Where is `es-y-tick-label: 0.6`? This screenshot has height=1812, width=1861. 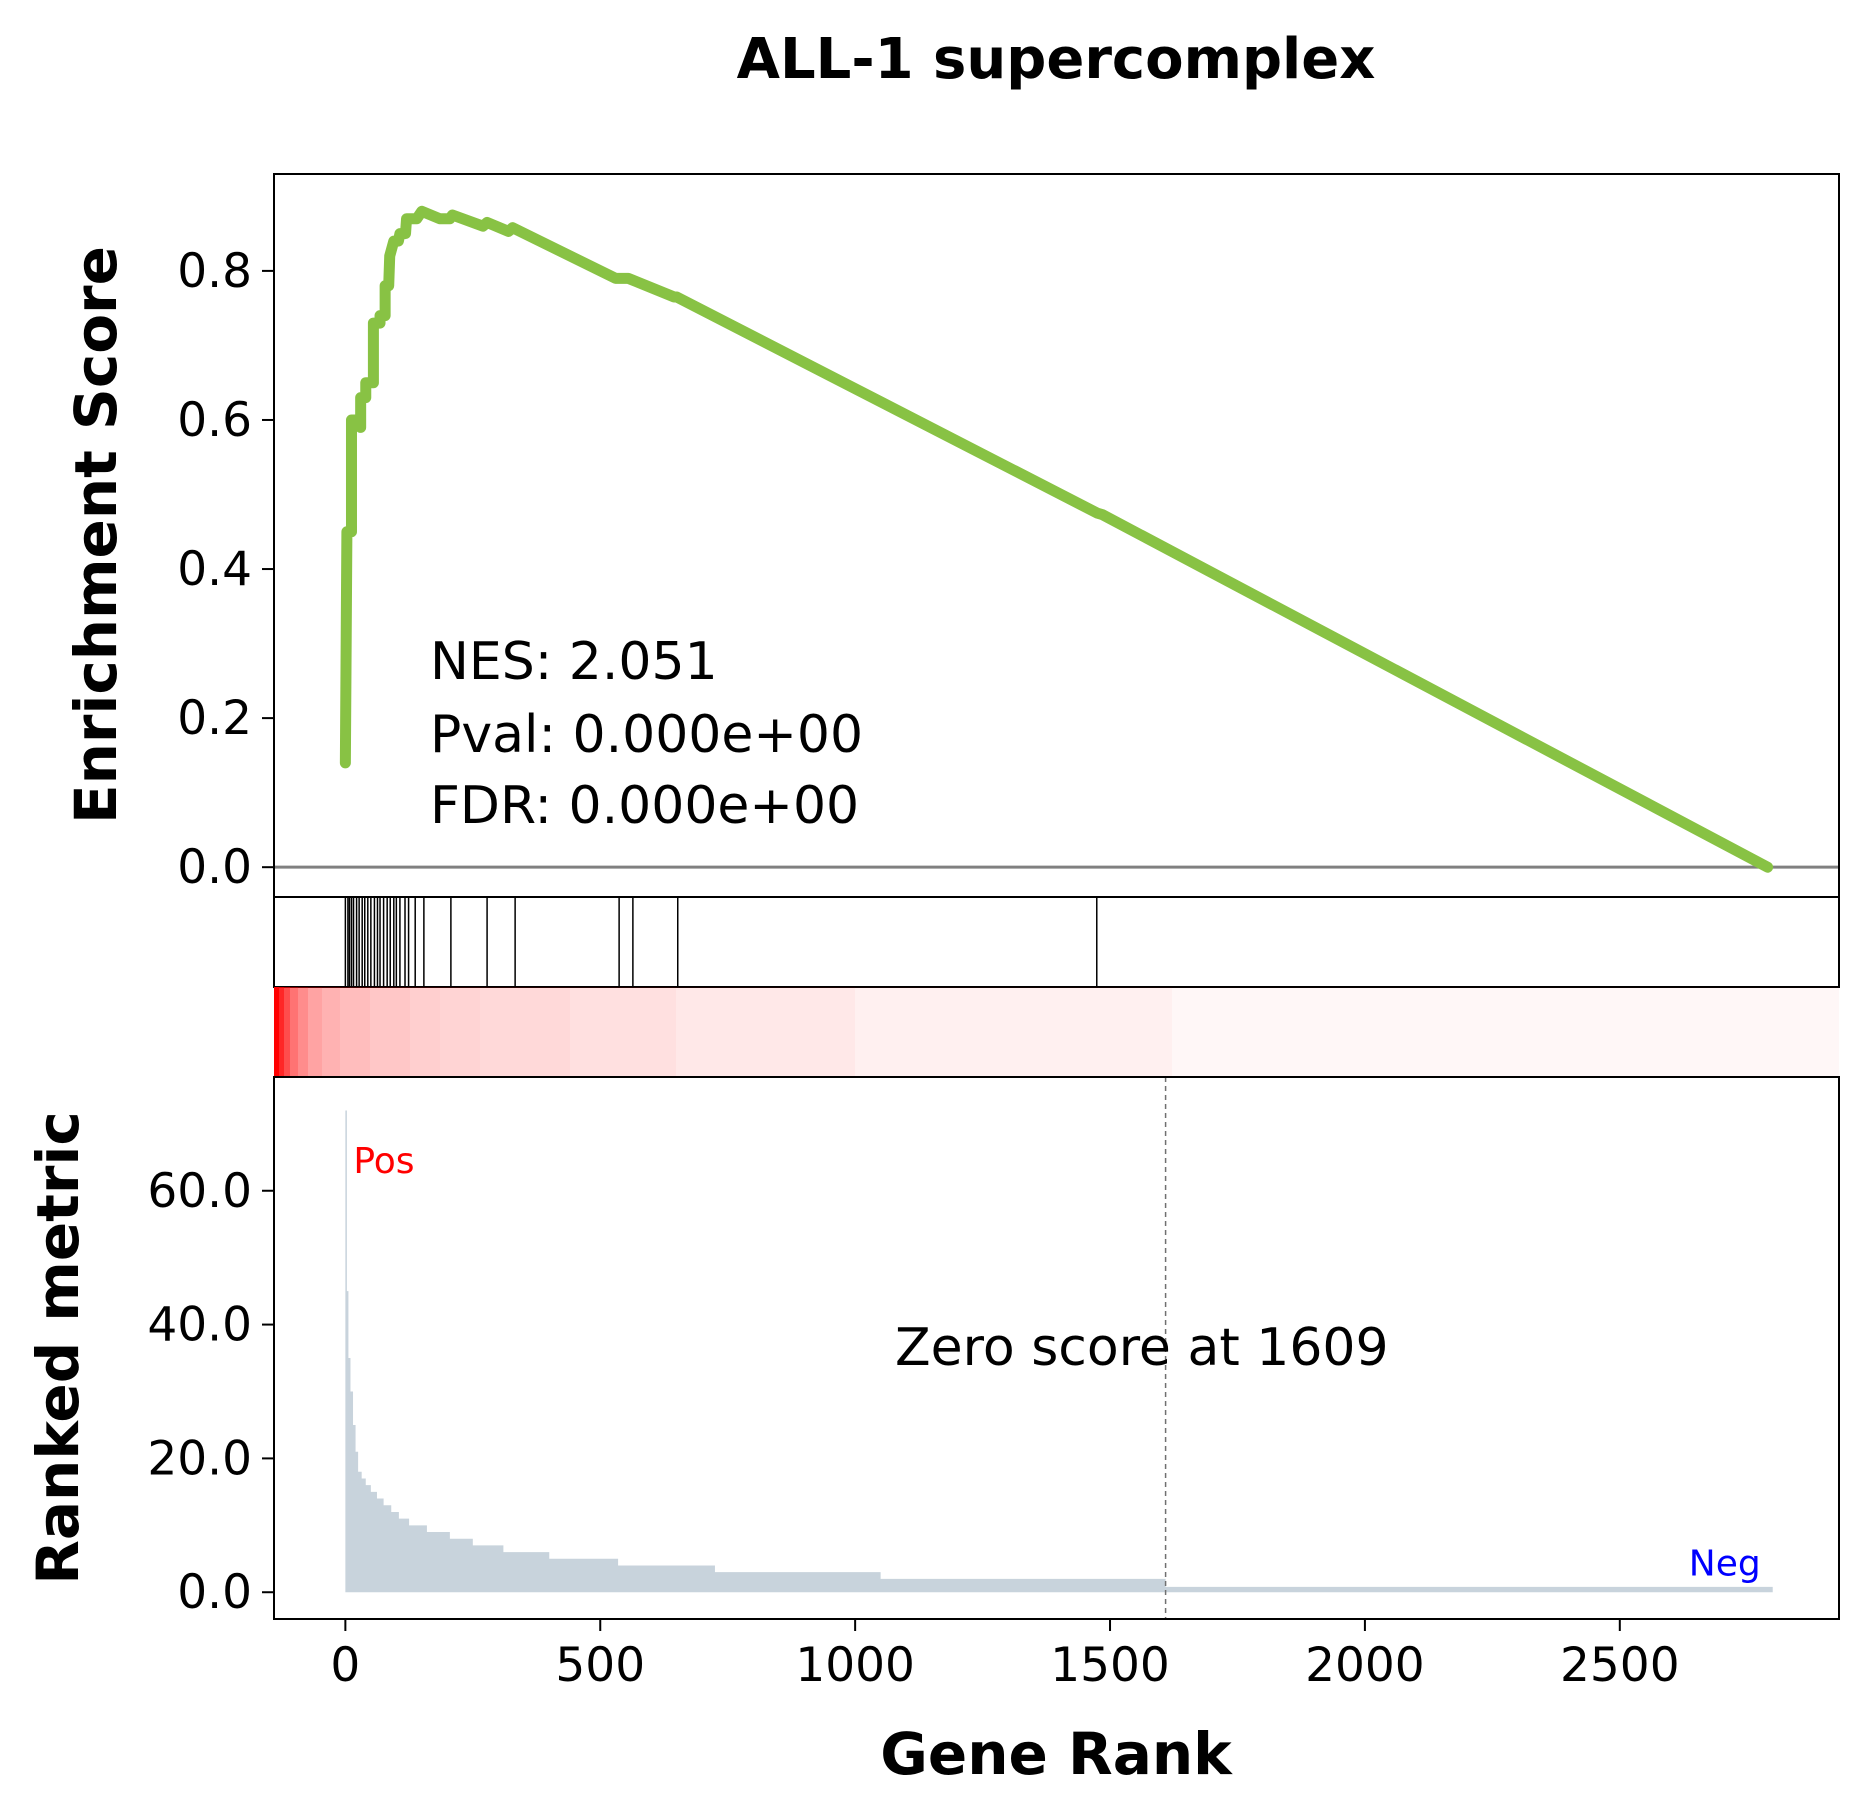
es-y-tick-label: 0.6 is located at coordinates (214, 420).